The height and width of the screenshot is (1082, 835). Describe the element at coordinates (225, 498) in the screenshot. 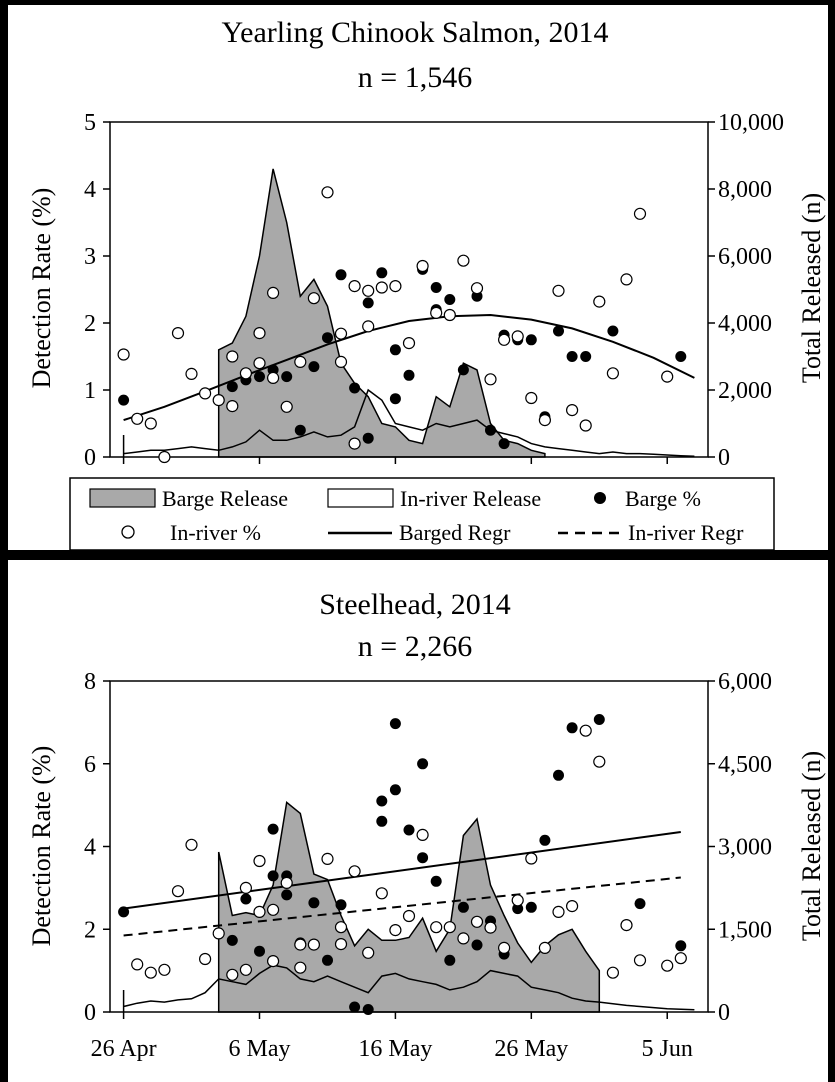

I see `legend-label-barge-release: Barge Release` at that location.